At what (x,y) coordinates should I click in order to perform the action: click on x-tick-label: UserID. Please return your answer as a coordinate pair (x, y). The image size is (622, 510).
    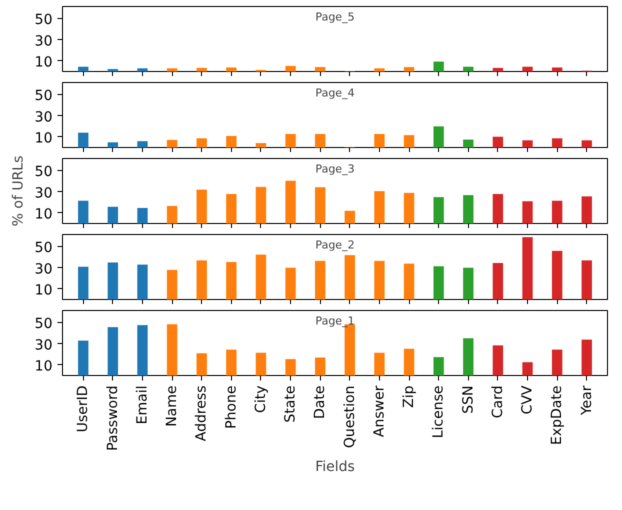
    Looking at the image, I should click on (83, 408).